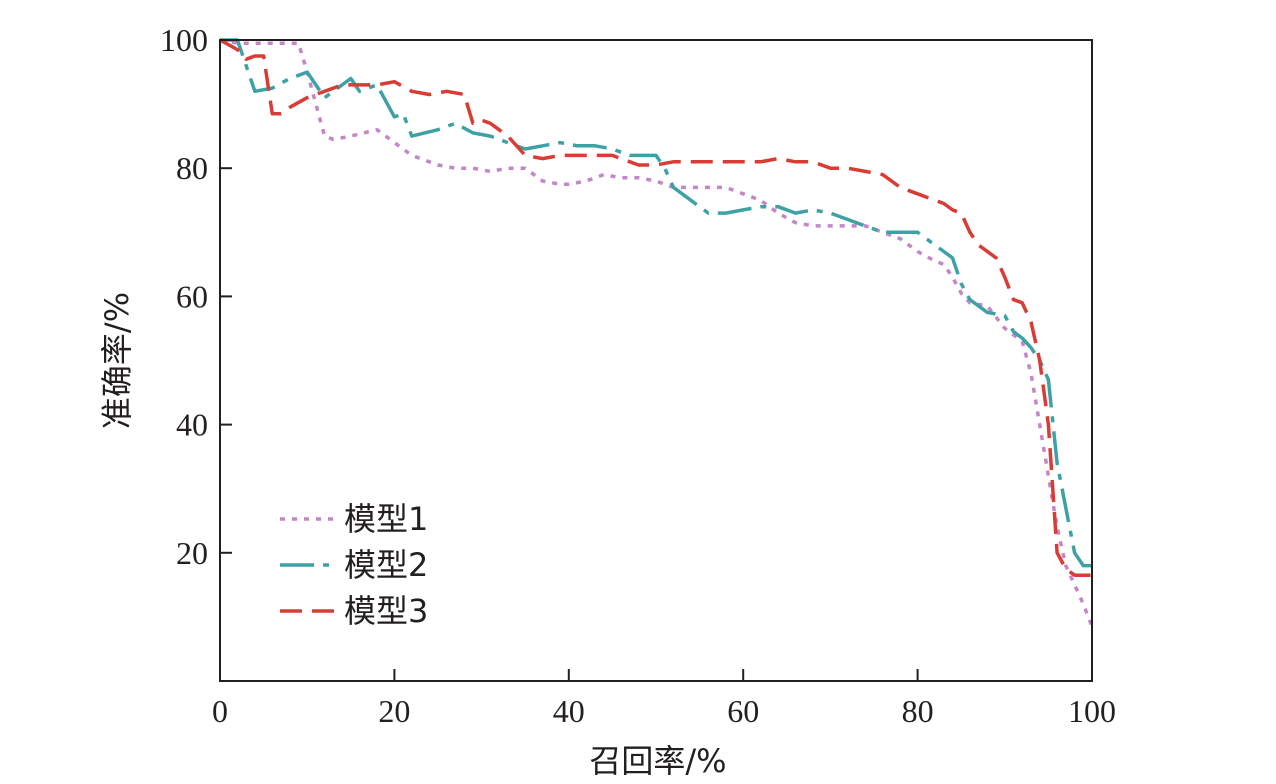 The height and width of the screenshot is (784, 1276). I want to click on y-tick-label: 20, so click(192, 553).